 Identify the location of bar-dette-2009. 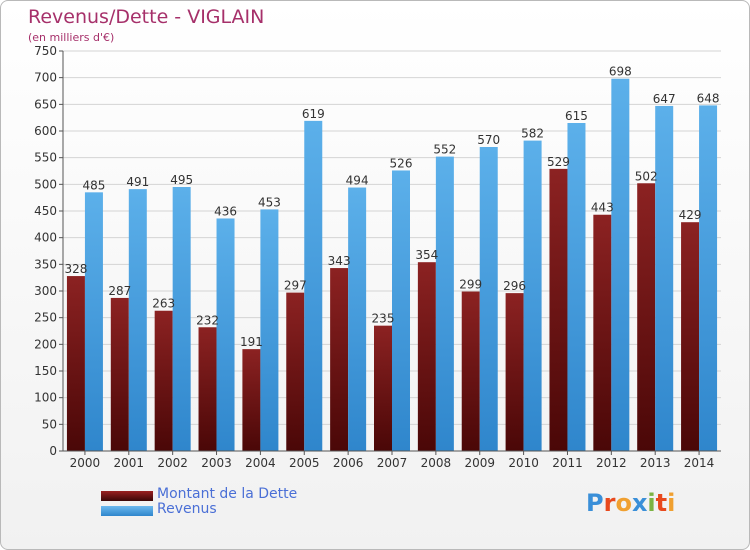
(470, 371).